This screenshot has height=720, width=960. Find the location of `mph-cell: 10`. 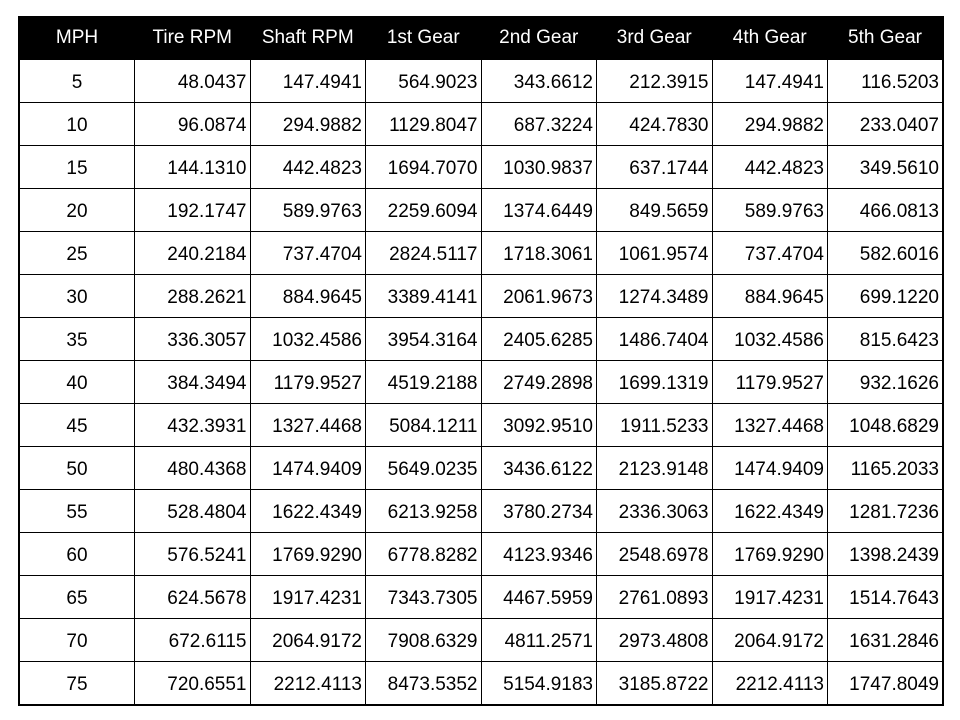

mph-cell: 10 is located at coordinates (76, 123).